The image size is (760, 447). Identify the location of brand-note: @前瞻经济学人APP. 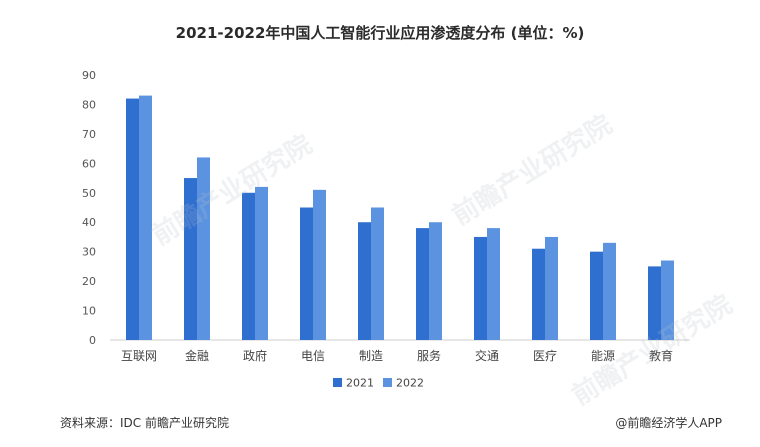
(668, 423).